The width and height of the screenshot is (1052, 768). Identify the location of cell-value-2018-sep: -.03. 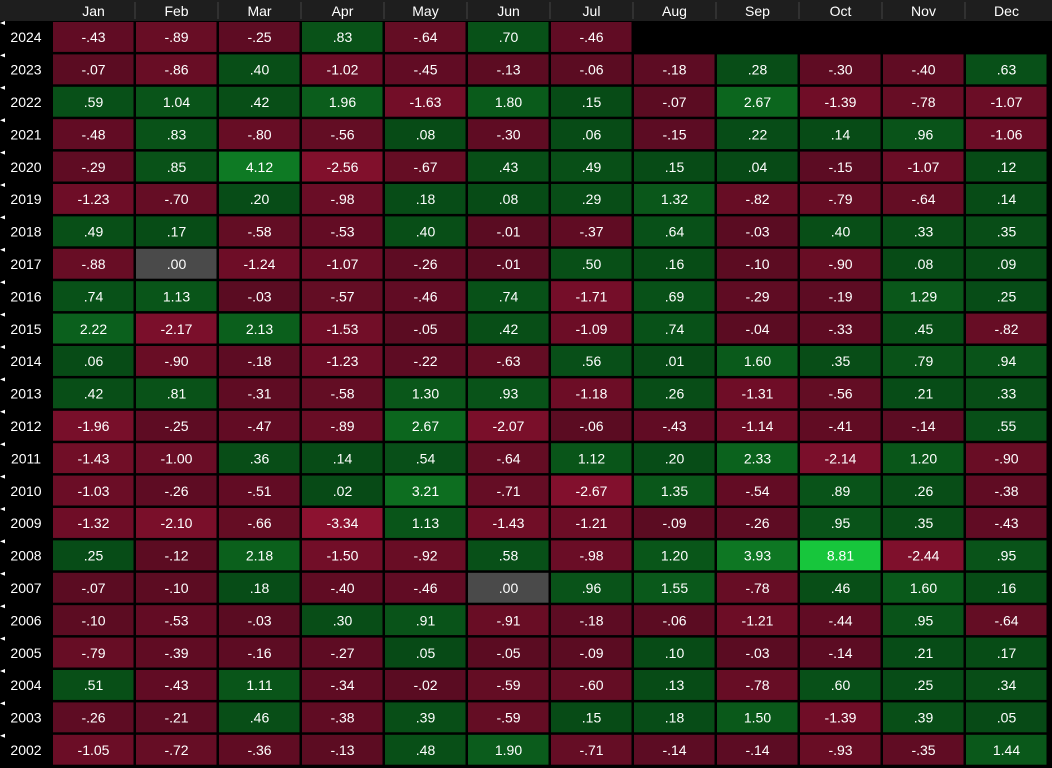
(757, 232).